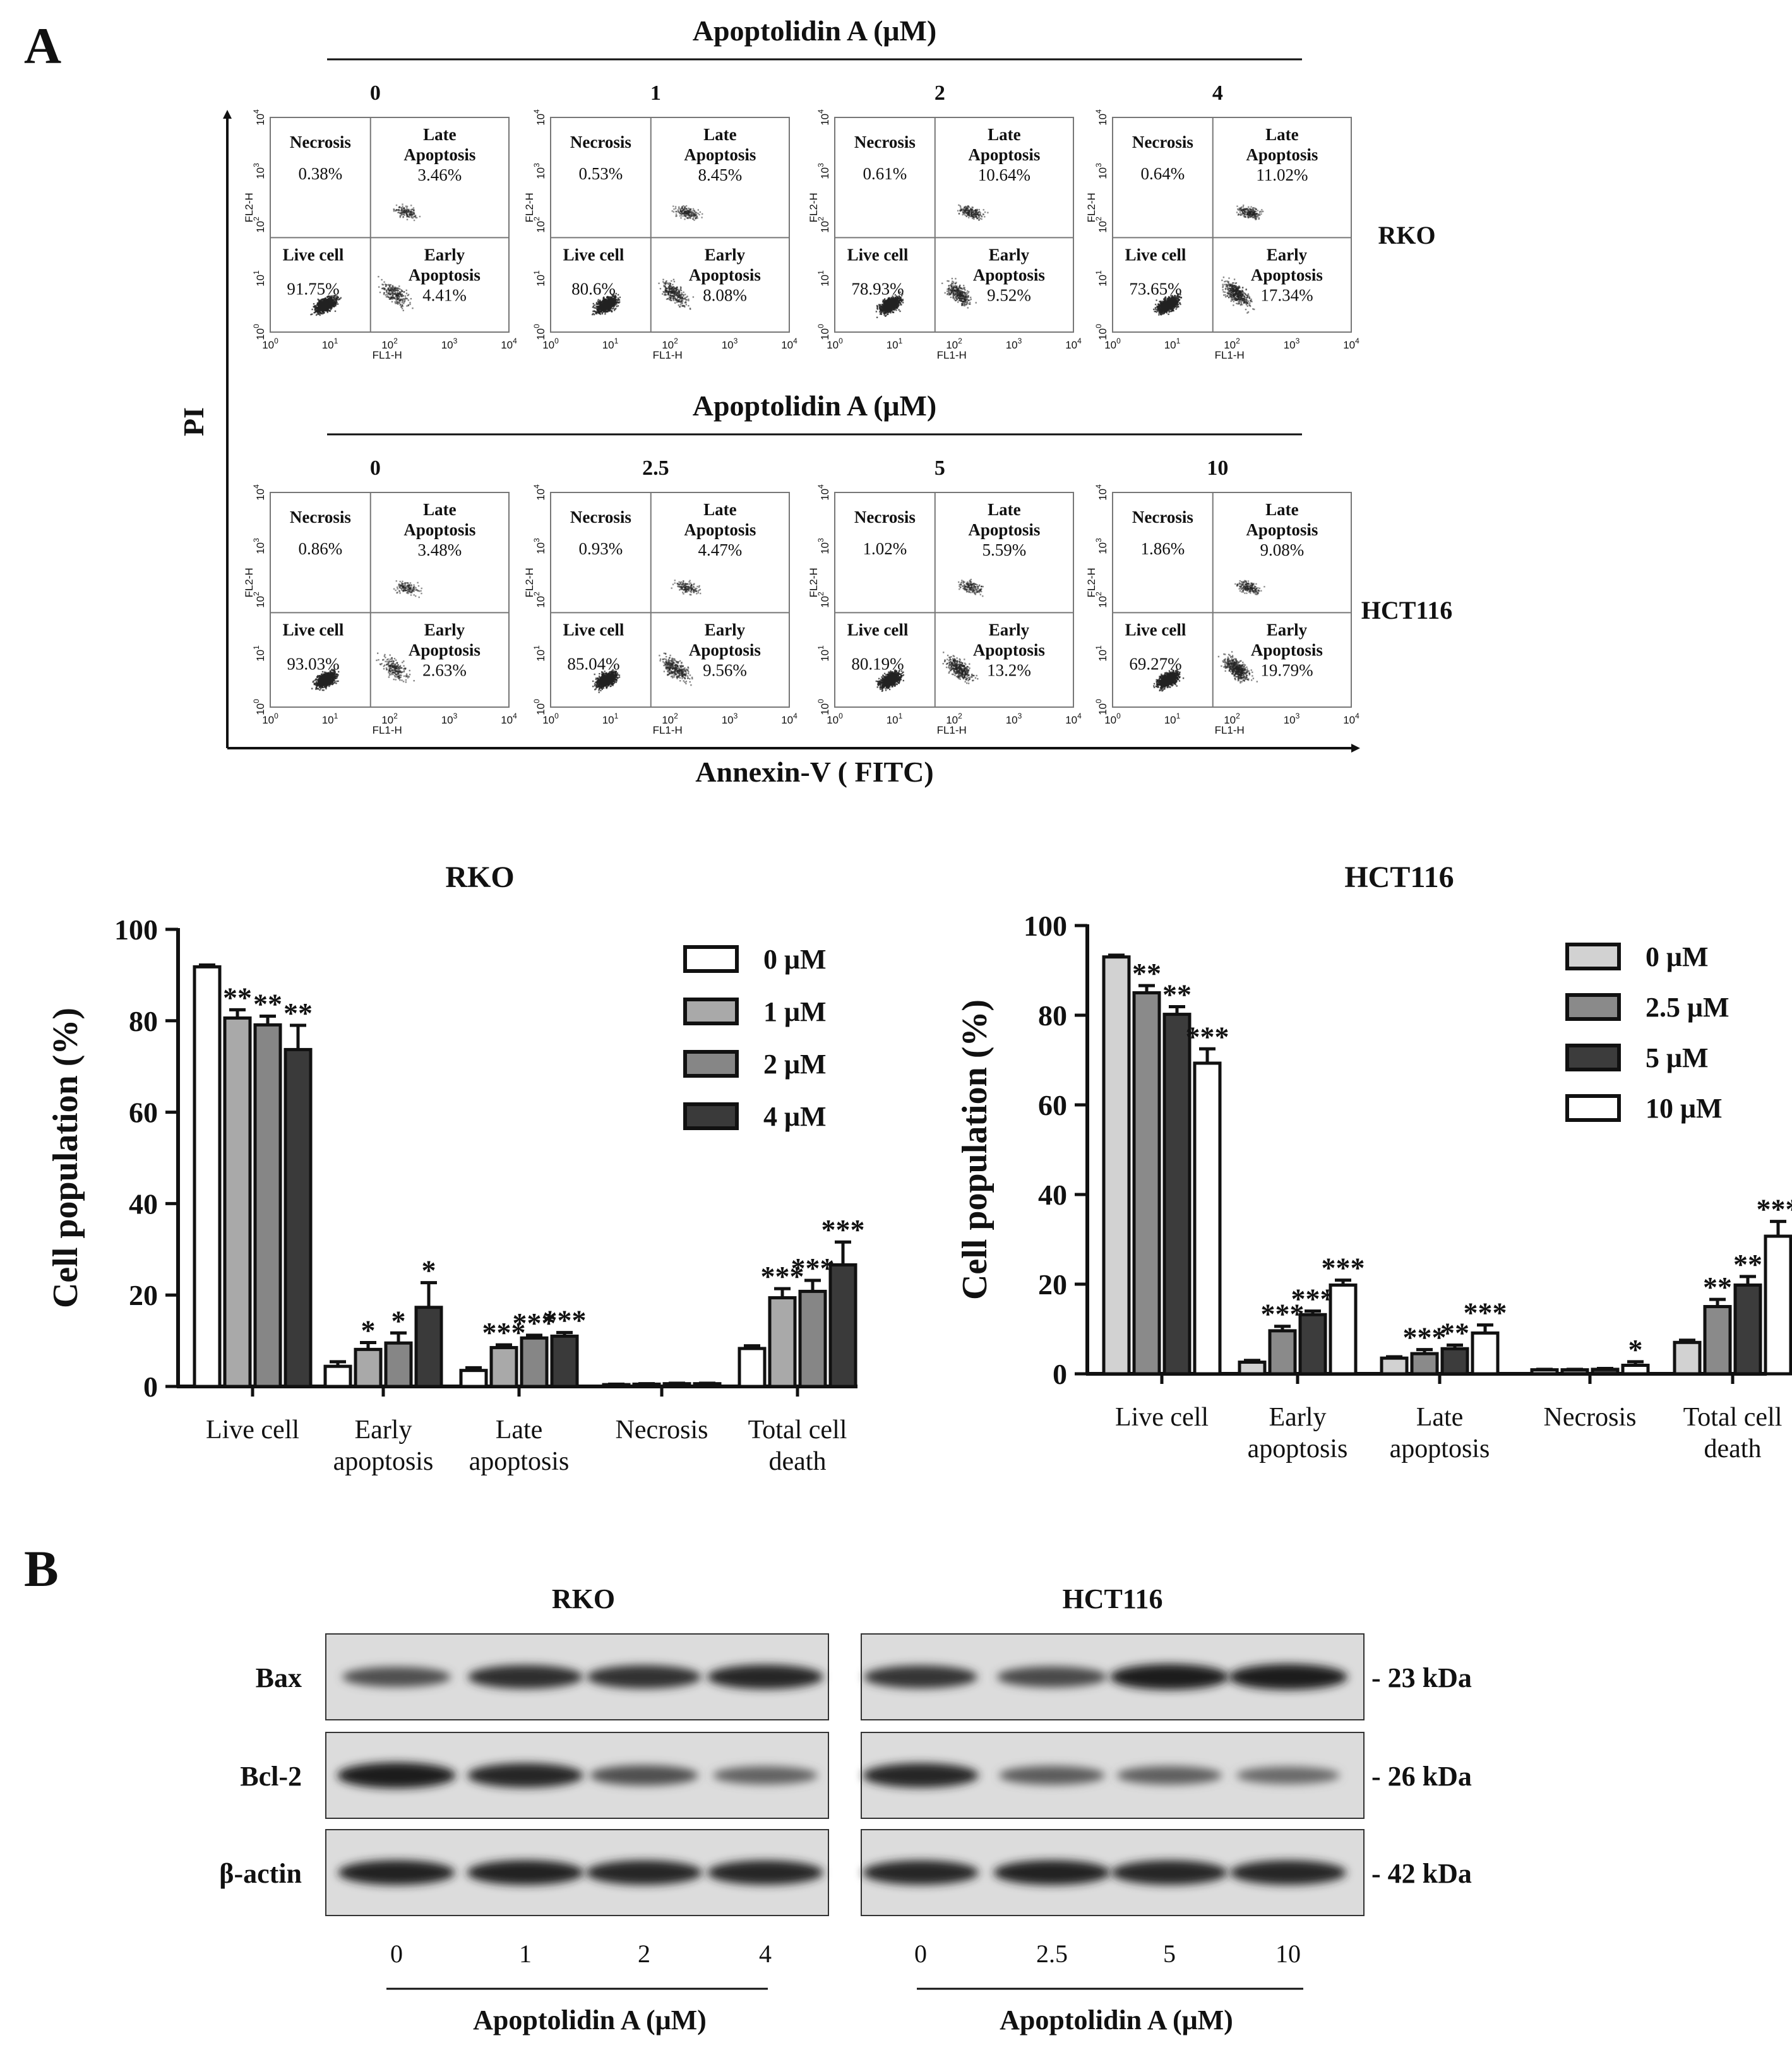 This screenshot has width=1792, height=2050. I want to click on x-tick-exponent: 4, so click(515, 341).